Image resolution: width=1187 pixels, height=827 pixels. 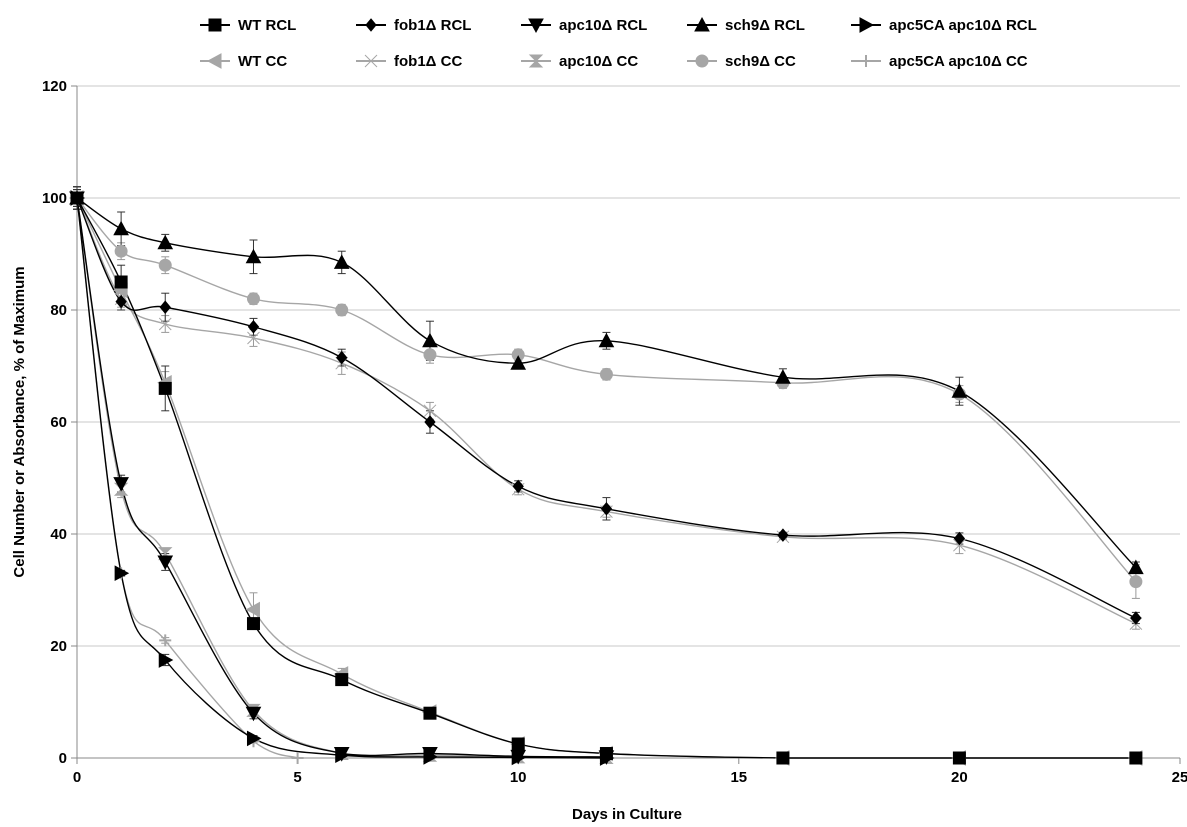 I want to click on y-tick-label: 120, so click(x=54, y=86).